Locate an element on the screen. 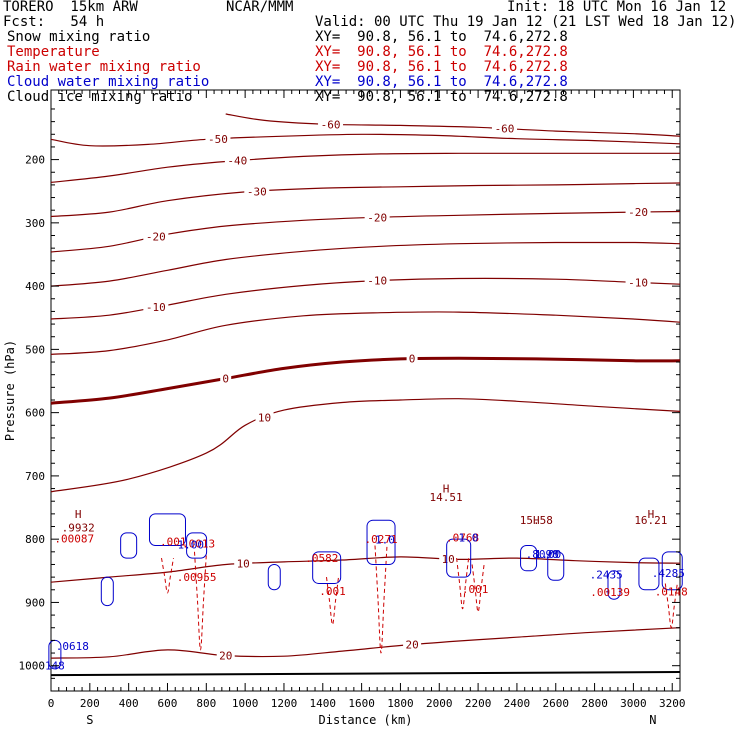 The image size is (740, 740). rain-max-label: .0271 is located at coordinates (380, 539).